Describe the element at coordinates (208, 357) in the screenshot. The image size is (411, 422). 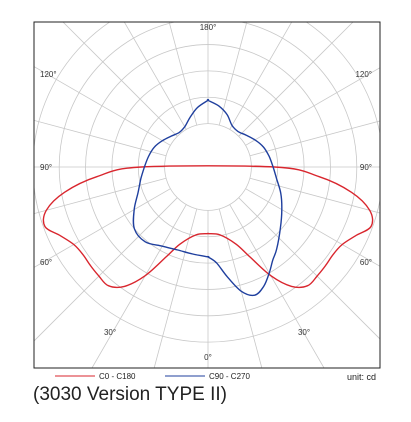
I see `angle-label: 0°` at that location.